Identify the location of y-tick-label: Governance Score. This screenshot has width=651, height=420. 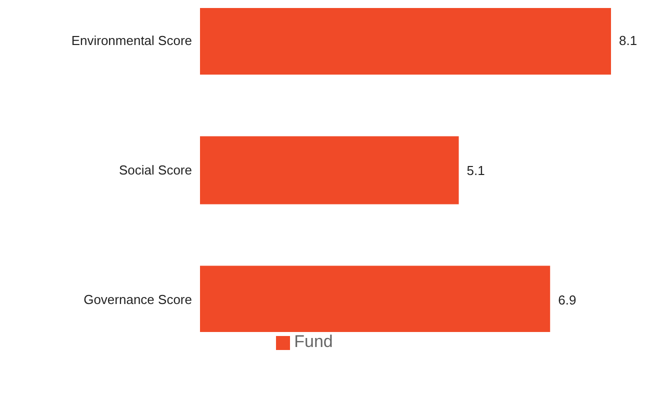
(138, 300).